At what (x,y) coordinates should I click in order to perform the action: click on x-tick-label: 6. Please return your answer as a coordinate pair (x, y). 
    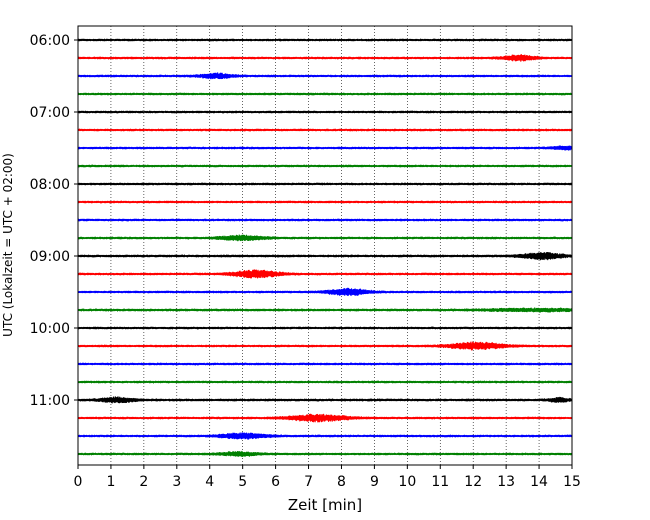
    Looking at the image, I should click on (275, 482).